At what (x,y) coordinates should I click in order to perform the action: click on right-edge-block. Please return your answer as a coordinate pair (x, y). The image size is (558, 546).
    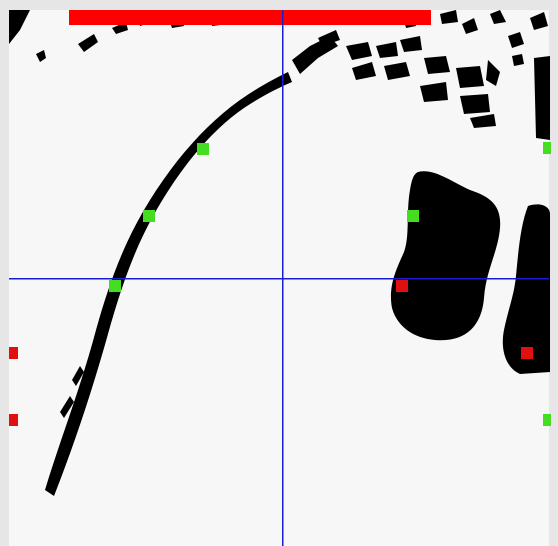
    Looking at the image, I should click on (542, 98).